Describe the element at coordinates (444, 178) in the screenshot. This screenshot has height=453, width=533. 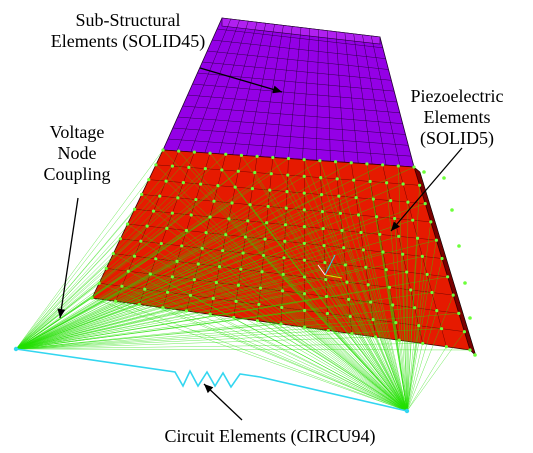
I see `edge-node` at that location.